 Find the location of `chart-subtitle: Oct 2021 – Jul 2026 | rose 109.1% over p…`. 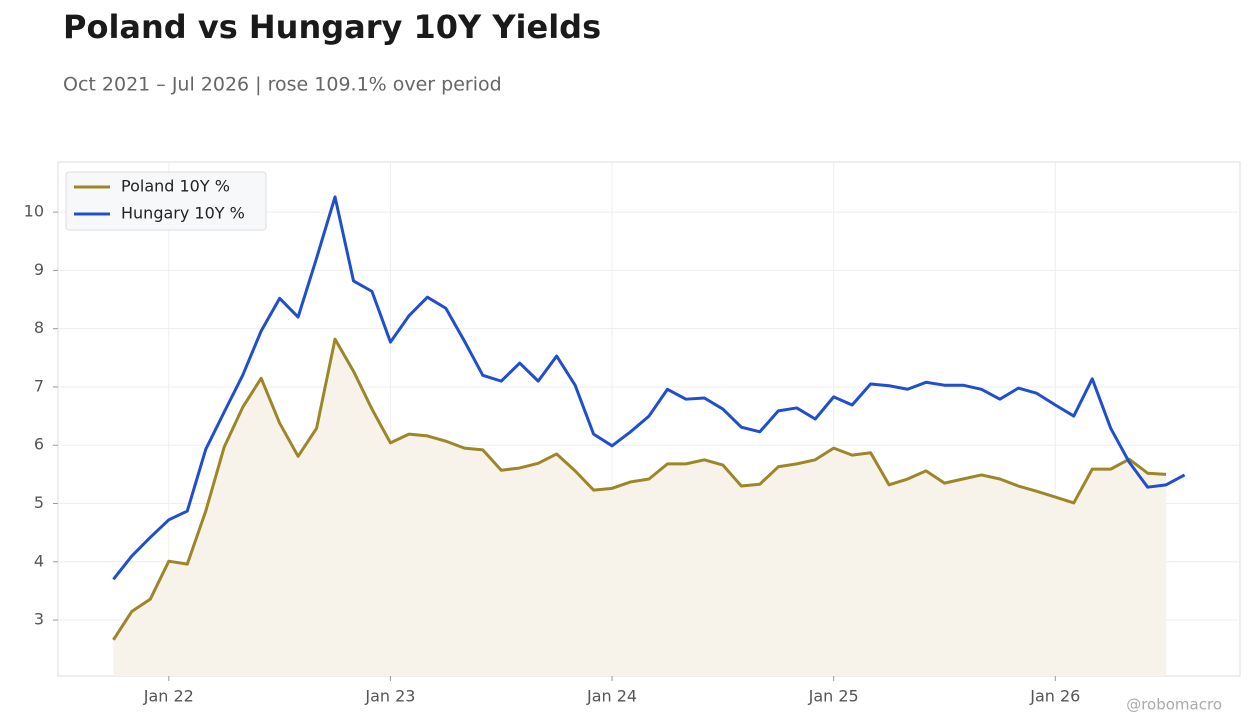

chart-subtitle: Oct 2021 – Jul 2026 | rose 109.1% over p… is located at coordinates (282, 85).